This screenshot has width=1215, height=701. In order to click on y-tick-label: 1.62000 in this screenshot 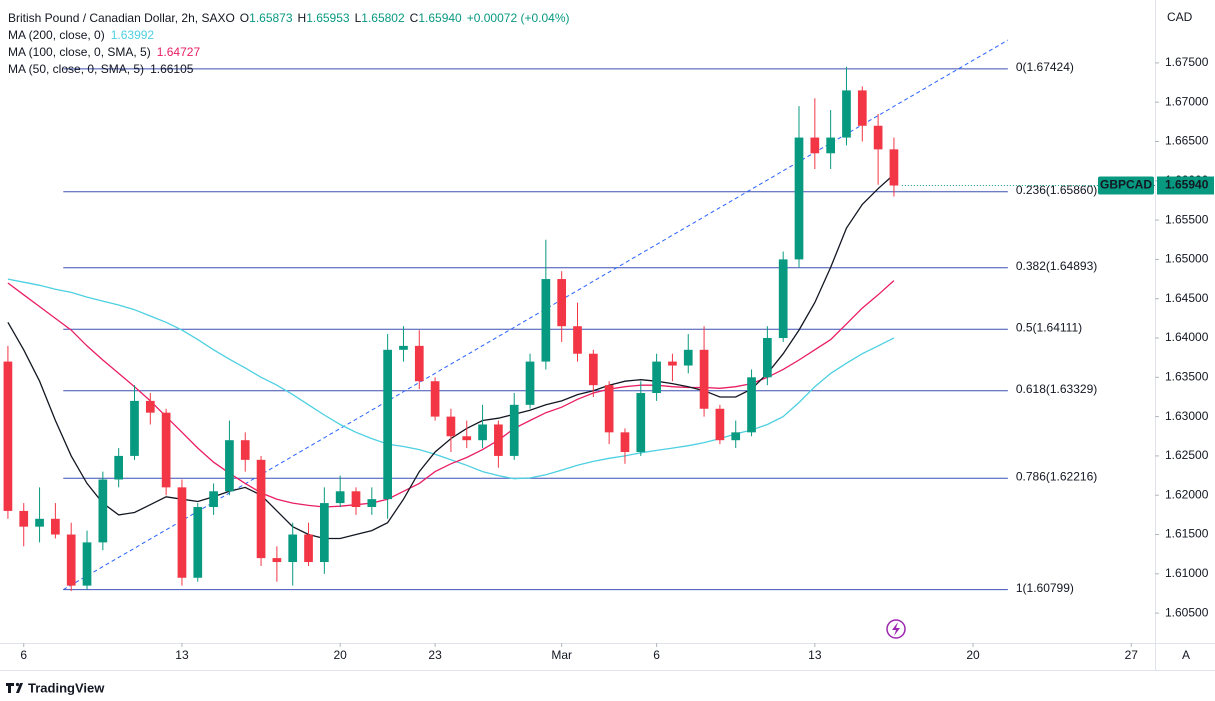, I will do `click(1187, 494)`.